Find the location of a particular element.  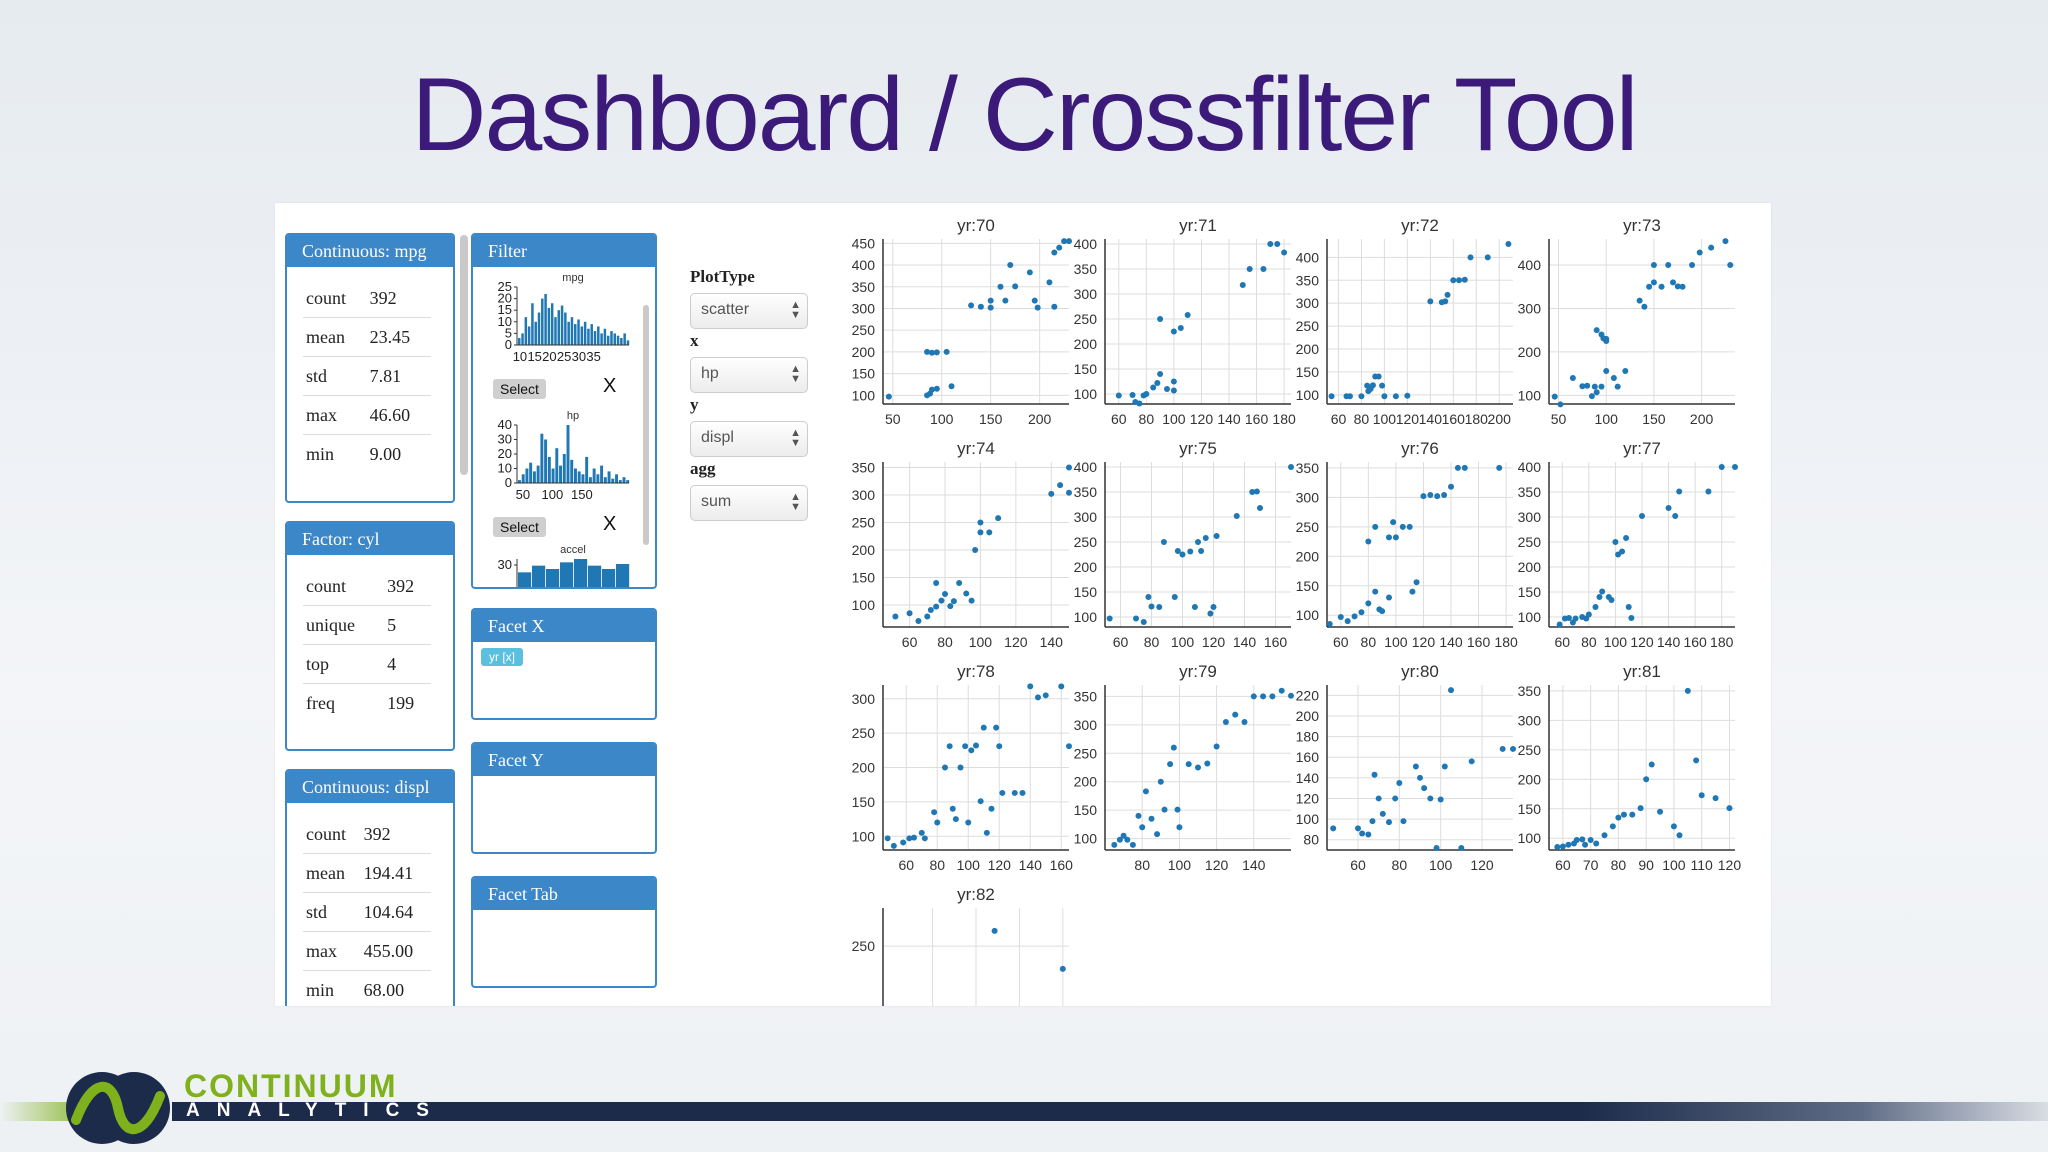

histogram-y-tick-label: 0 is located at coordinates (508, 482).